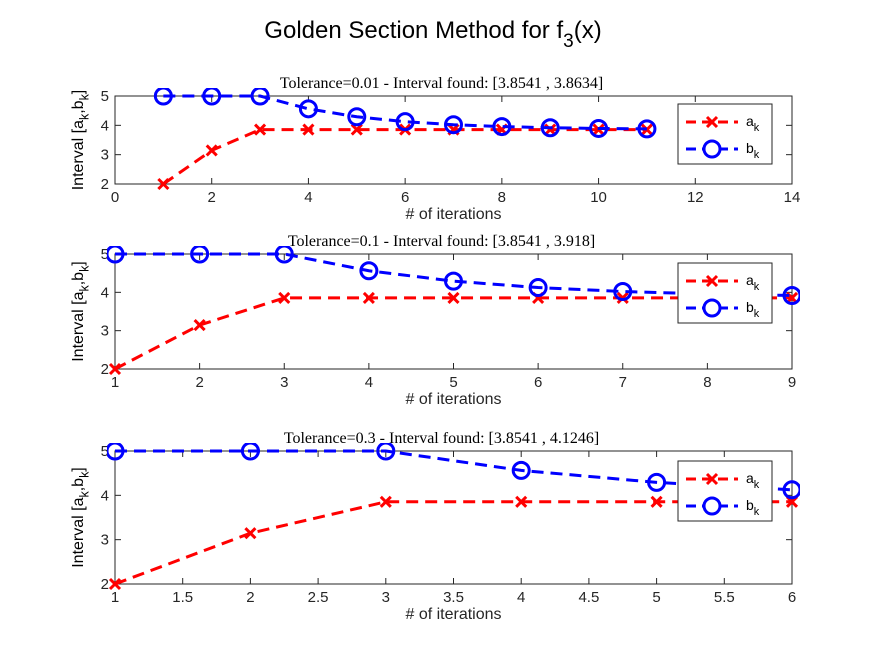 The image size is (875, 656). I want to click on figure-title-main: Golden Section Method for f, so click(413, 30).